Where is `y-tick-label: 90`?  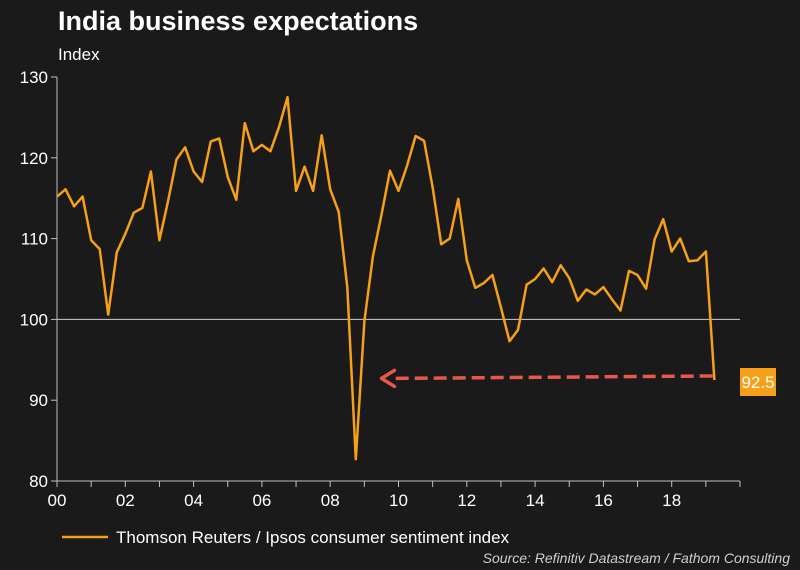
y-tick-label: 90 is located at coordinates (38, 400).